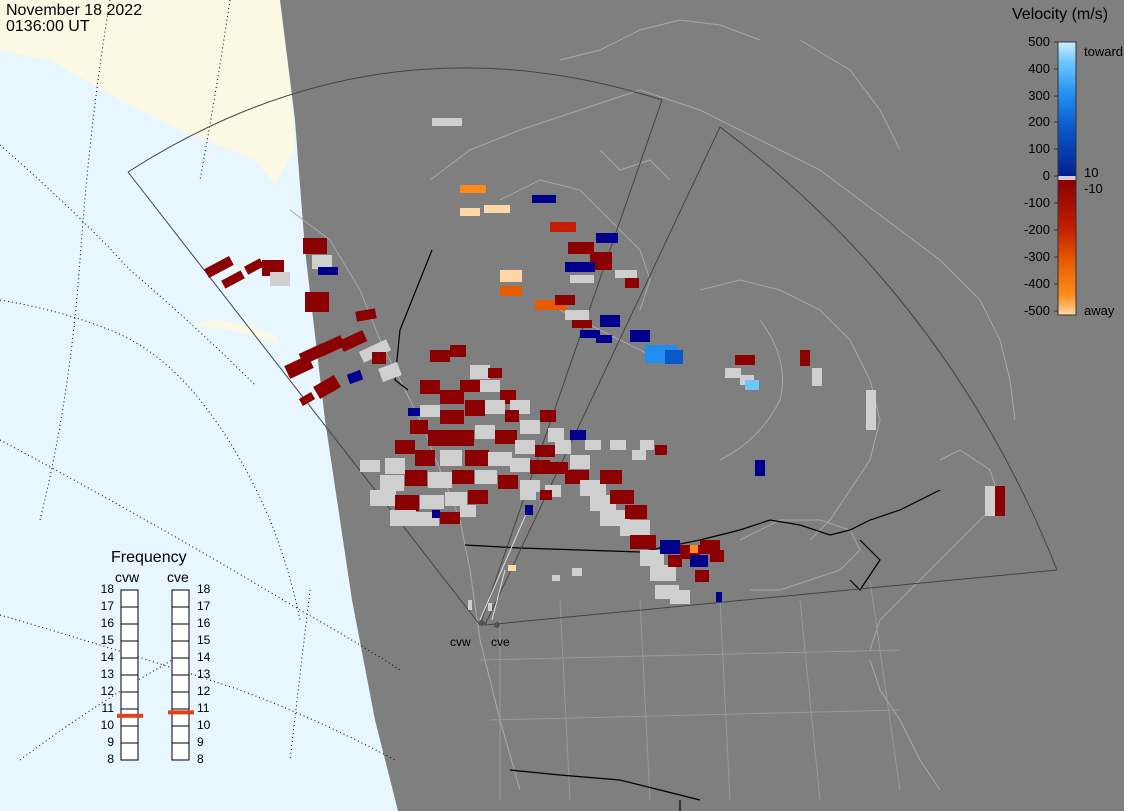 The width and height of the screenshot is (1124, 811). I want to click on freq-radar-cvw: cvw, so click(127, 577).